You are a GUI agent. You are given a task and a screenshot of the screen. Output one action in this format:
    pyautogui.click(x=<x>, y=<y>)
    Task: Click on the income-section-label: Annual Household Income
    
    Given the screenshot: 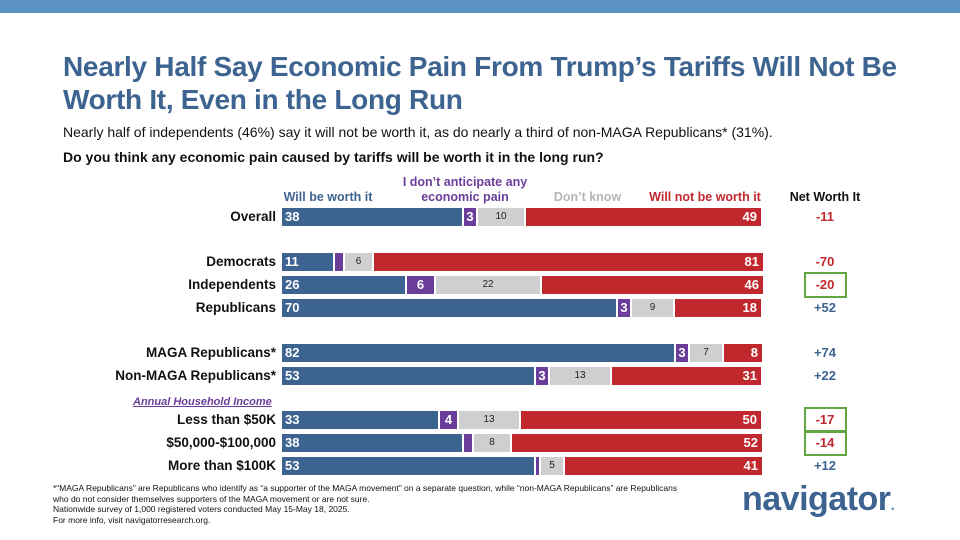 What is the action you would take?
    pyautogui.click(x=202, y=402)
    